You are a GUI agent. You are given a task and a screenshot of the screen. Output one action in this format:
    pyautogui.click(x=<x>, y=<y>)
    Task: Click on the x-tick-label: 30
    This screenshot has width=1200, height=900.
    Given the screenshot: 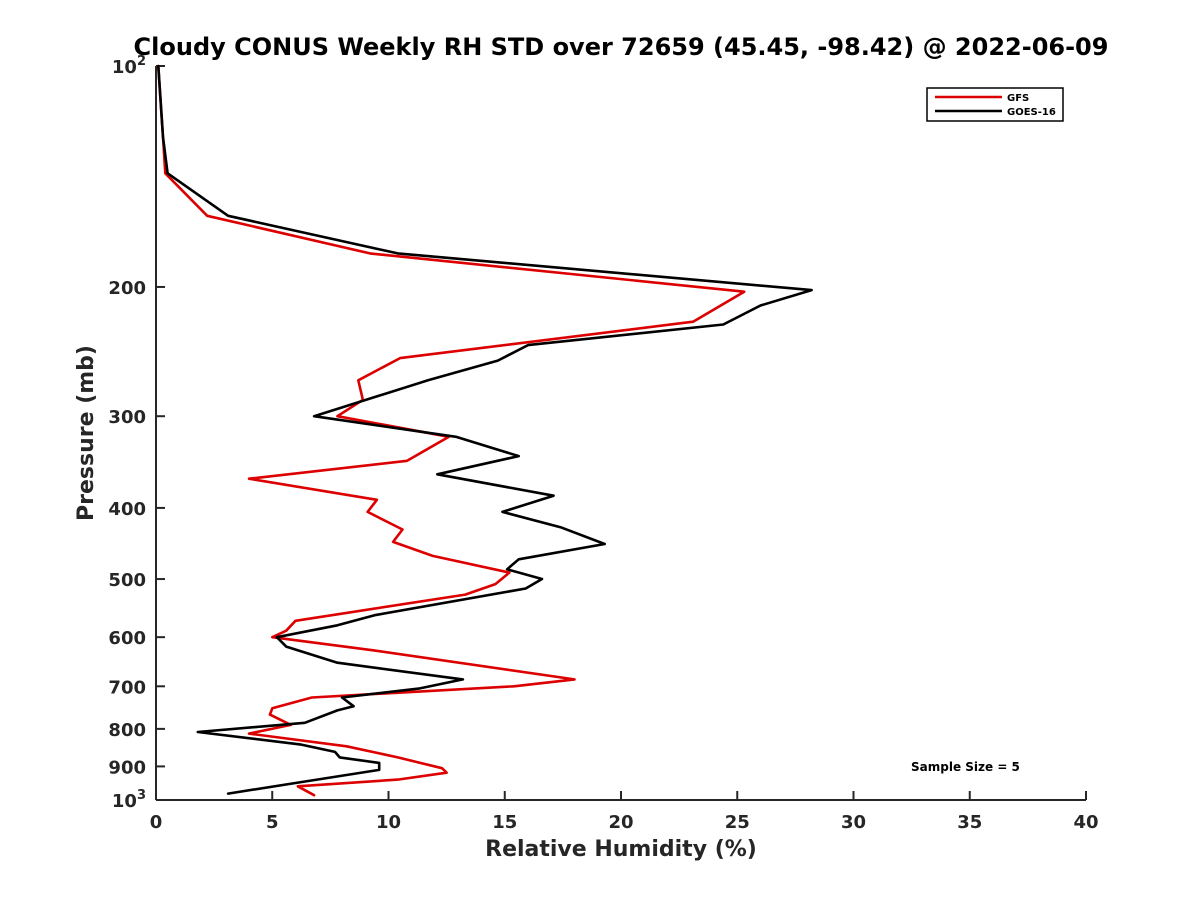 What is the action you would take?
    pyautogui.click(x=853, y=822)
    